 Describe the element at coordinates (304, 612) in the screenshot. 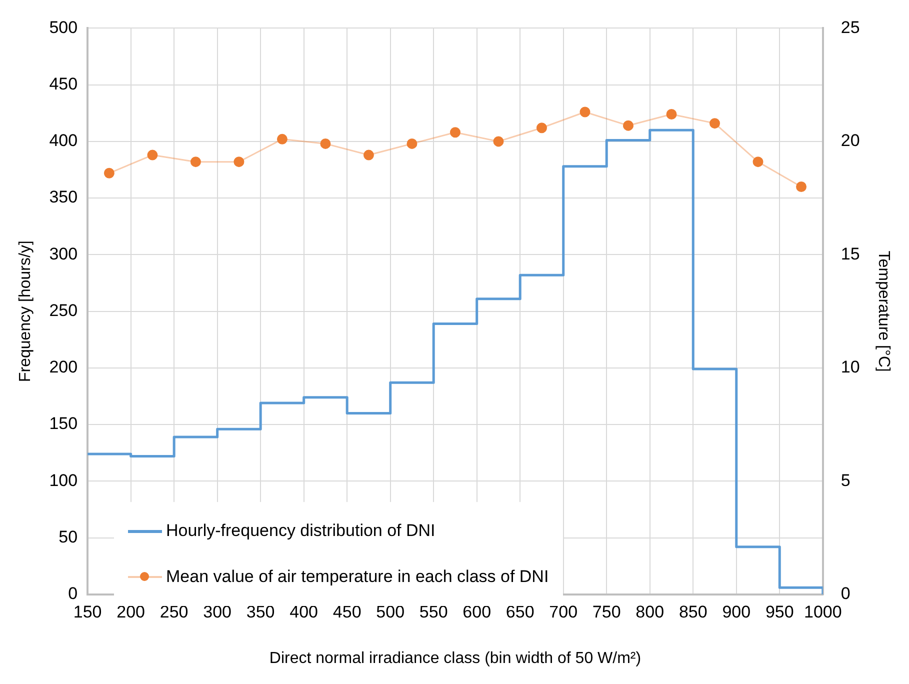

I see `x-tick-label: 400` at that location.